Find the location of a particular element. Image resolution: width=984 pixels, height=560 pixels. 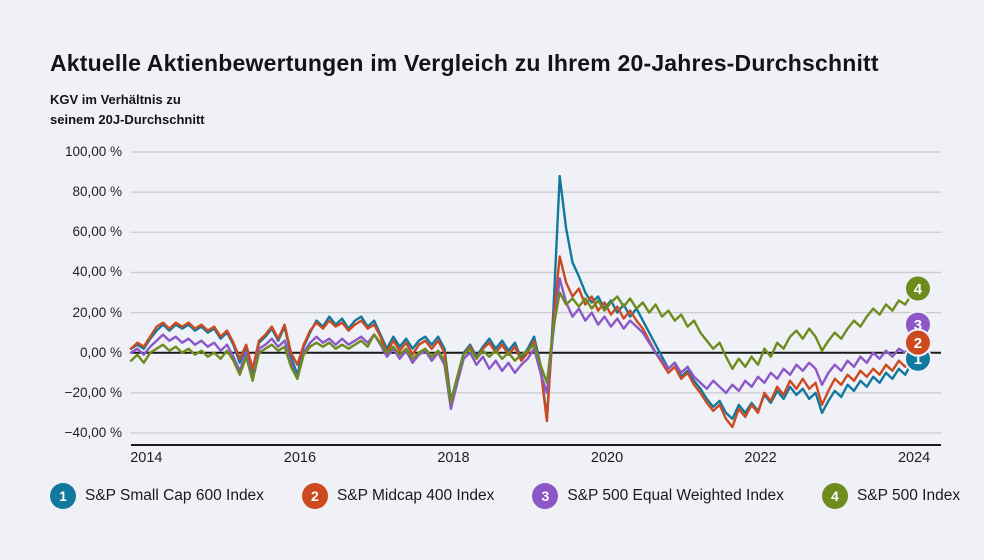

x-tick-label: 2018 is located at coordinates (453, 458).